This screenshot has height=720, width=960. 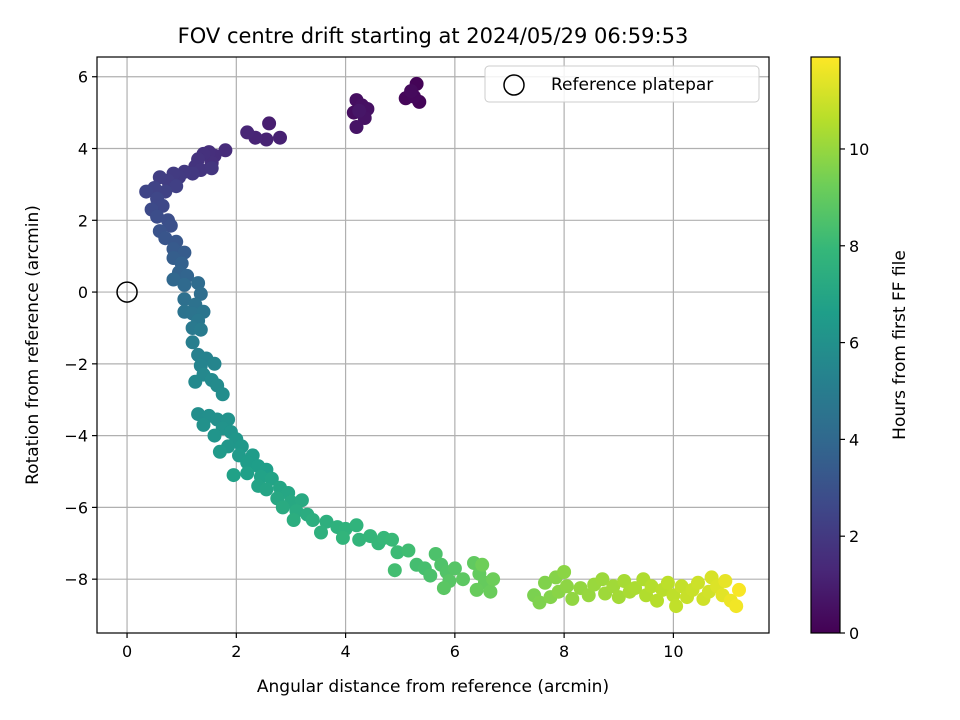 I want to click on reference-platepar-marker, so click(x=127, y=292).